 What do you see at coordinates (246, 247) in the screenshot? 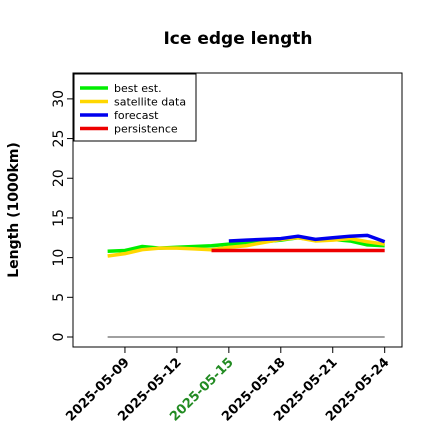
I see `series-line-satellite-data` at bounding box center [246, 247].